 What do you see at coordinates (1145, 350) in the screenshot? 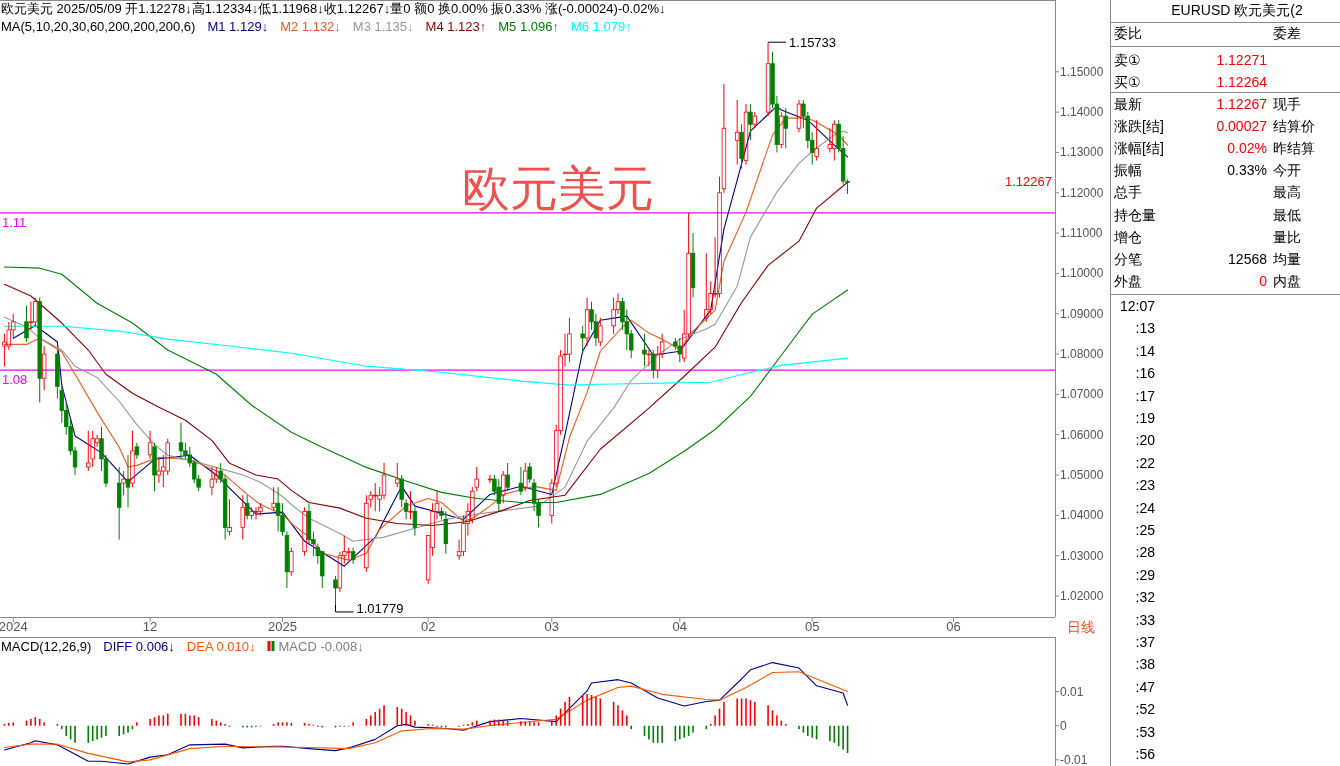
I see `text: :14` at bounding box center [1145, 350].